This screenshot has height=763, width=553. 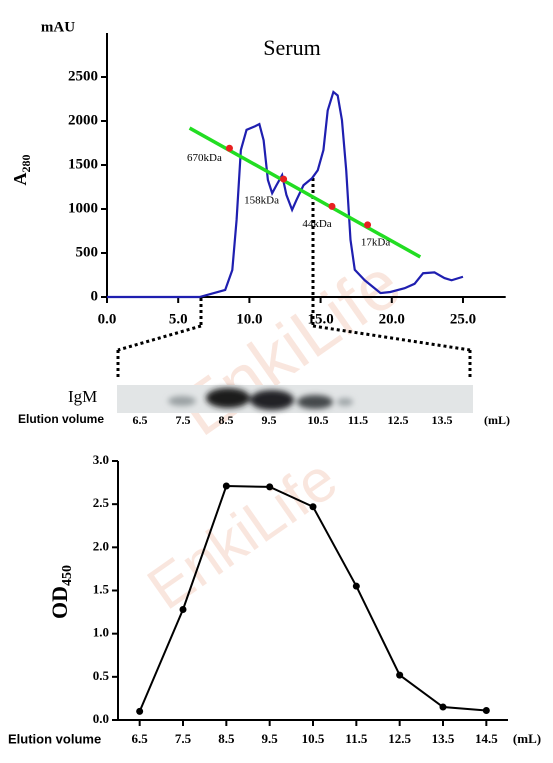 What do you see at coordinates (26, 164) in the screenshot?
I see `y-label-sub: 280` at bounding box center [26, 164].